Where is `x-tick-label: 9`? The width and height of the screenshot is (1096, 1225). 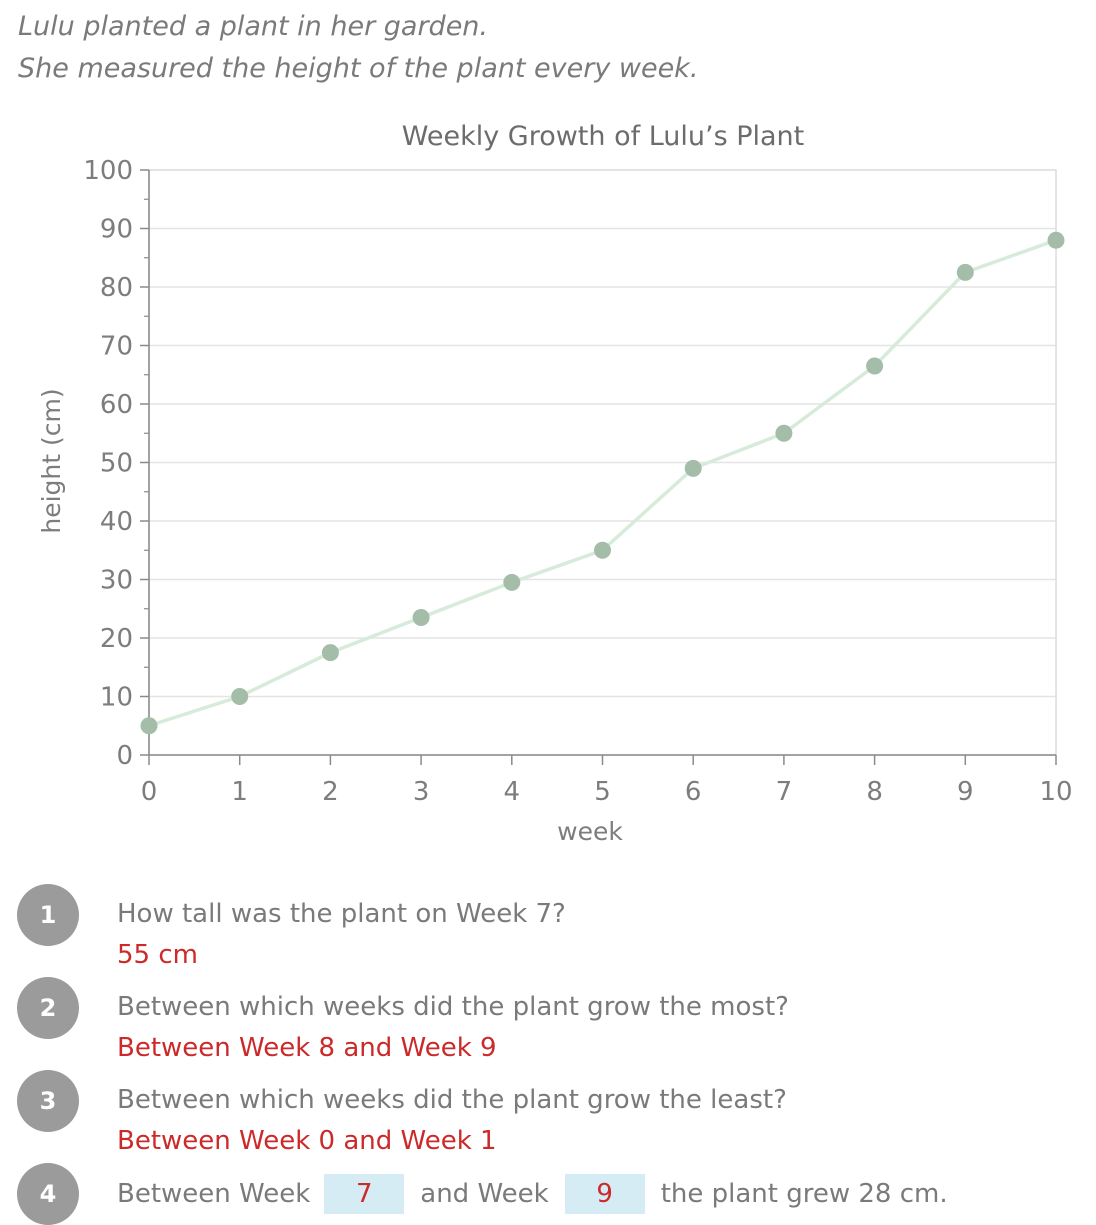
x-tick-label: 9 is located at coordinates (965, 792).